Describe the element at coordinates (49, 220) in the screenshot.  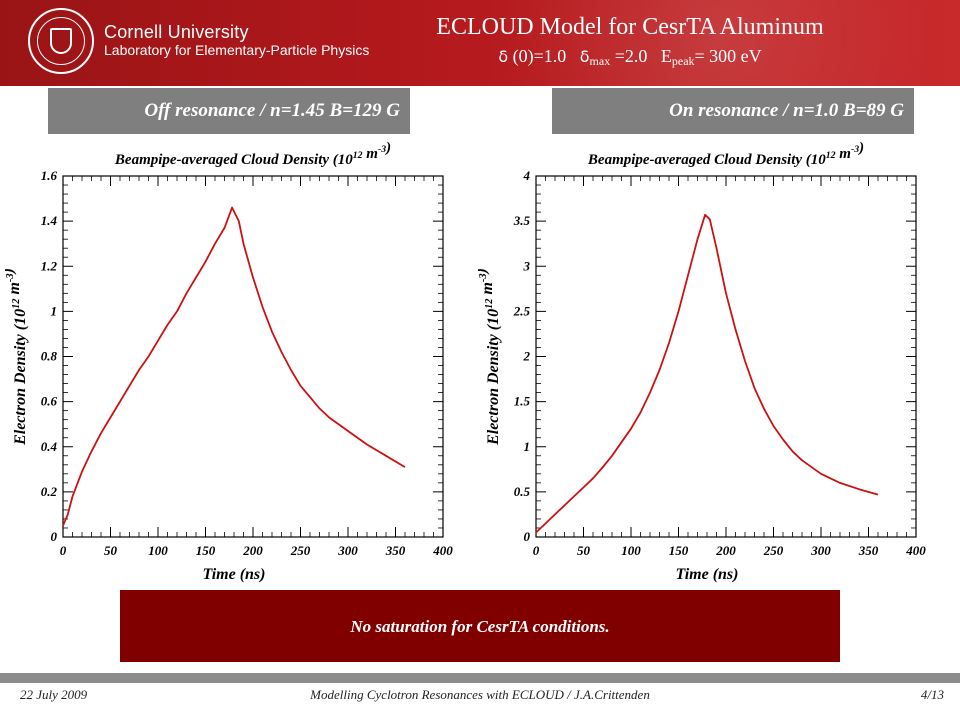
I see `y-tick-label: 1.4` at that location.